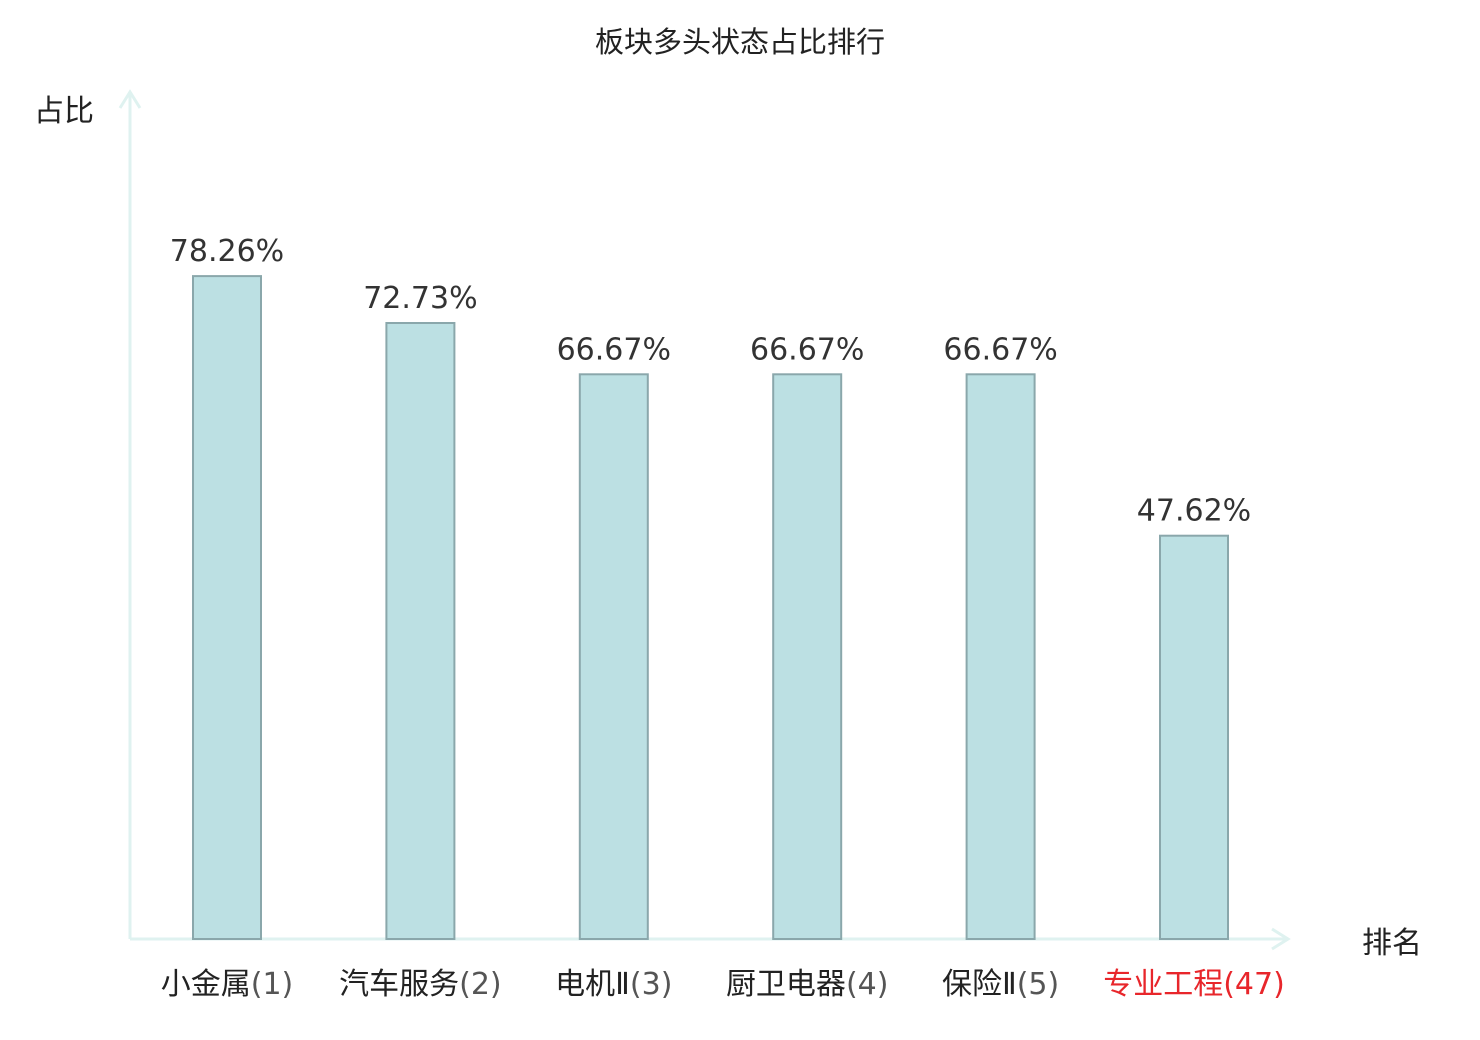  I want to click on category-rank: (5), so click(1038, 984).